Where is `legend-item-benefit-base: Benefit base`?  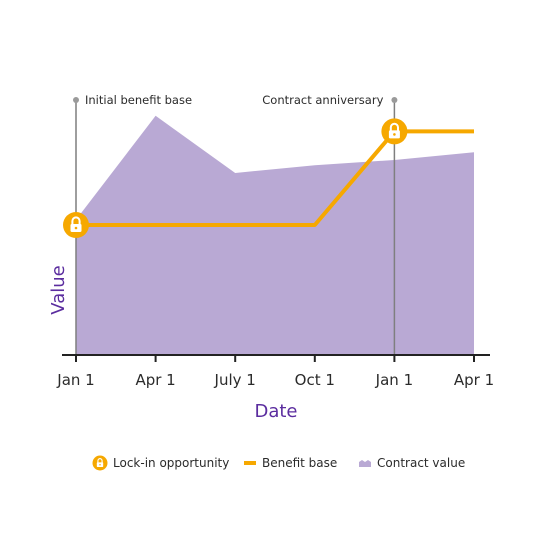 legend-item-benefit-base: Benefit base is located at coordinates (290, 463).